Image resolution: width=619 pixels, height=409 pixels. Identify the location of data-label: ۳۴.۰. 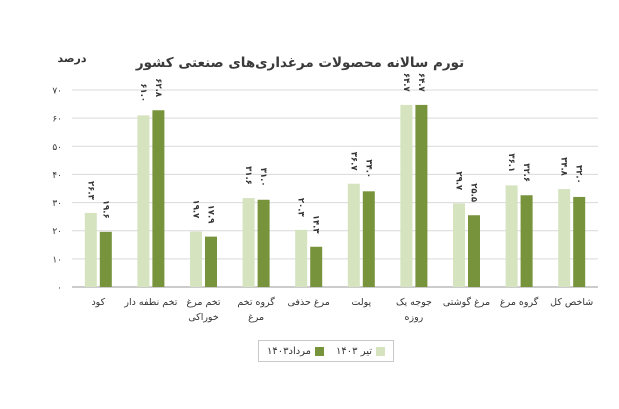
(368, 168).